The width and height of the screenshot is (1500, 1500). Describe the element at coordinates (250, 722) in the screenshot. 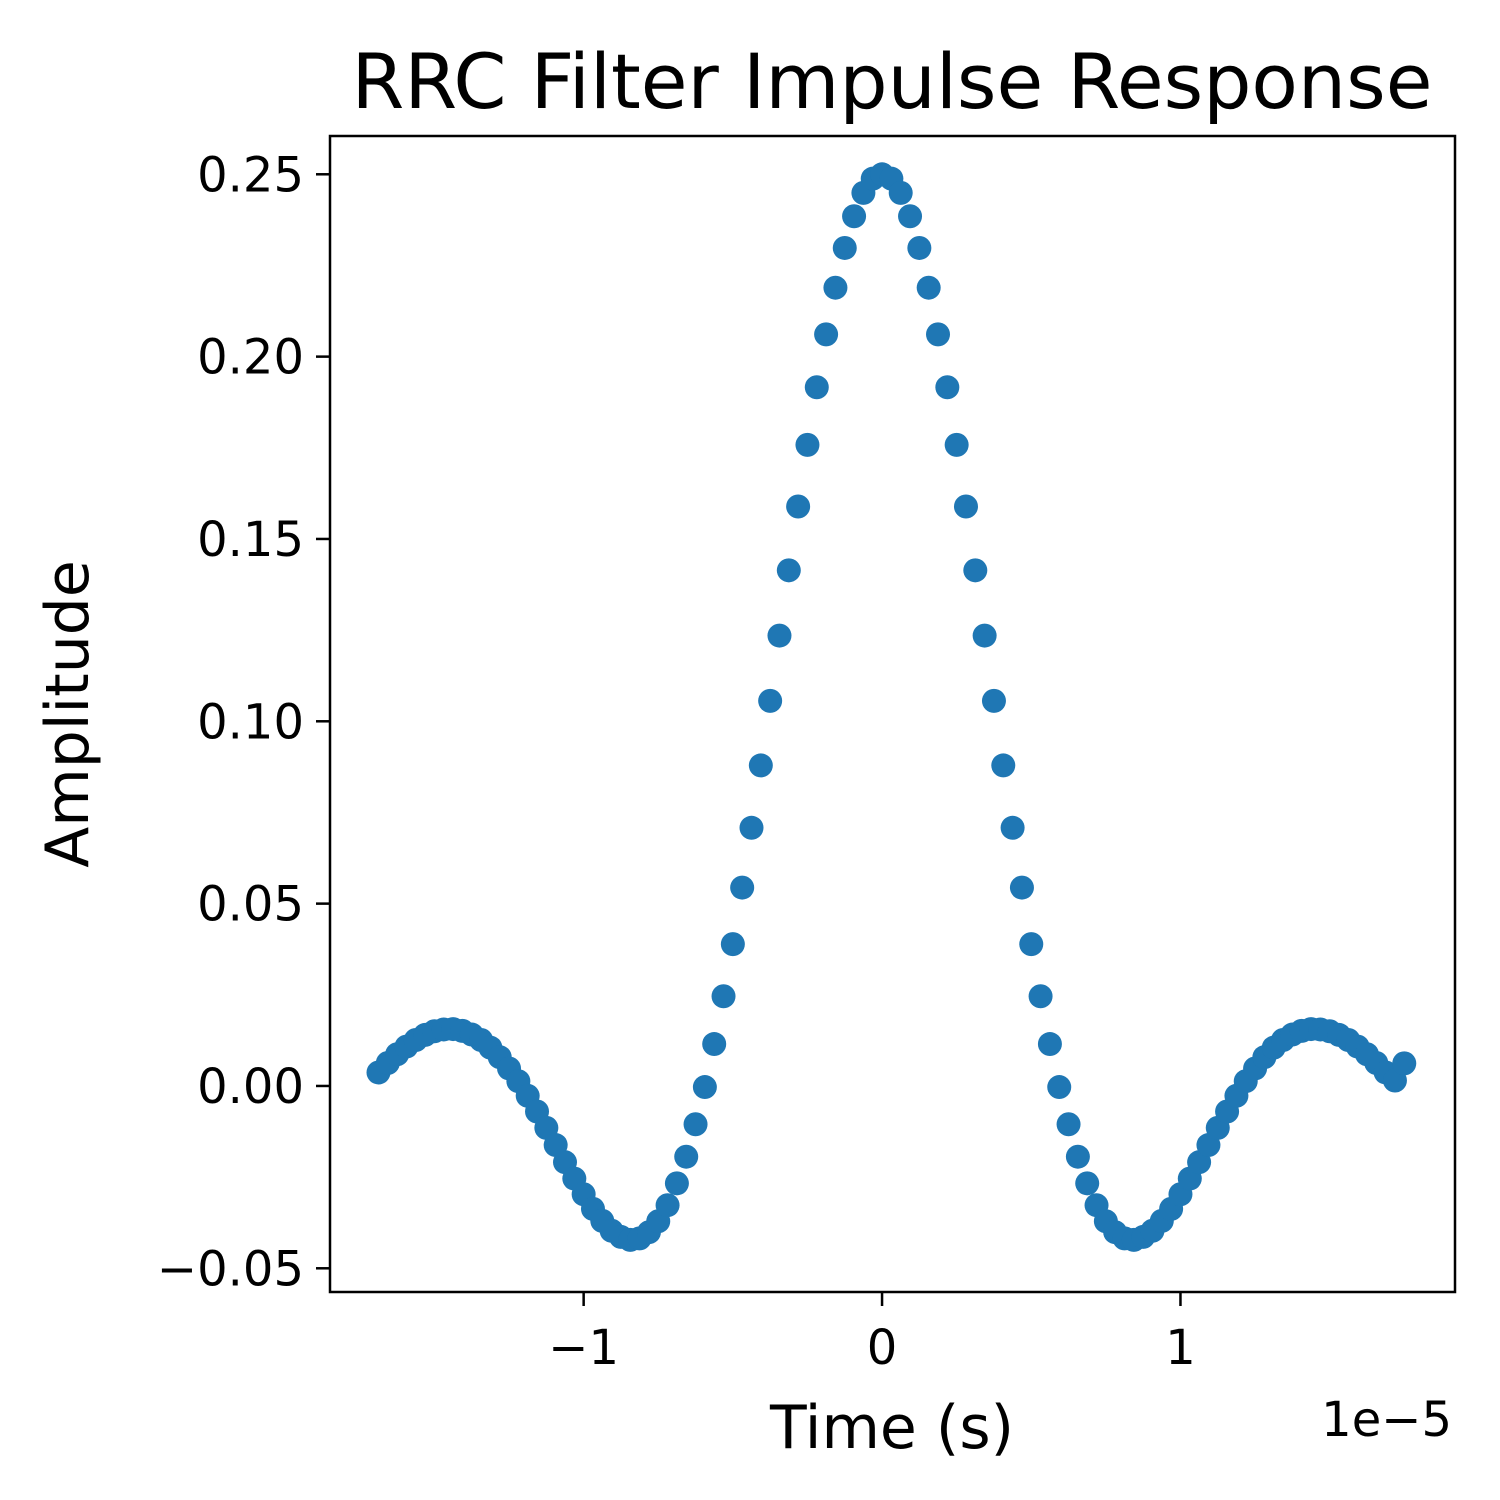

I see `y-tick-label: 0.10` at that location.